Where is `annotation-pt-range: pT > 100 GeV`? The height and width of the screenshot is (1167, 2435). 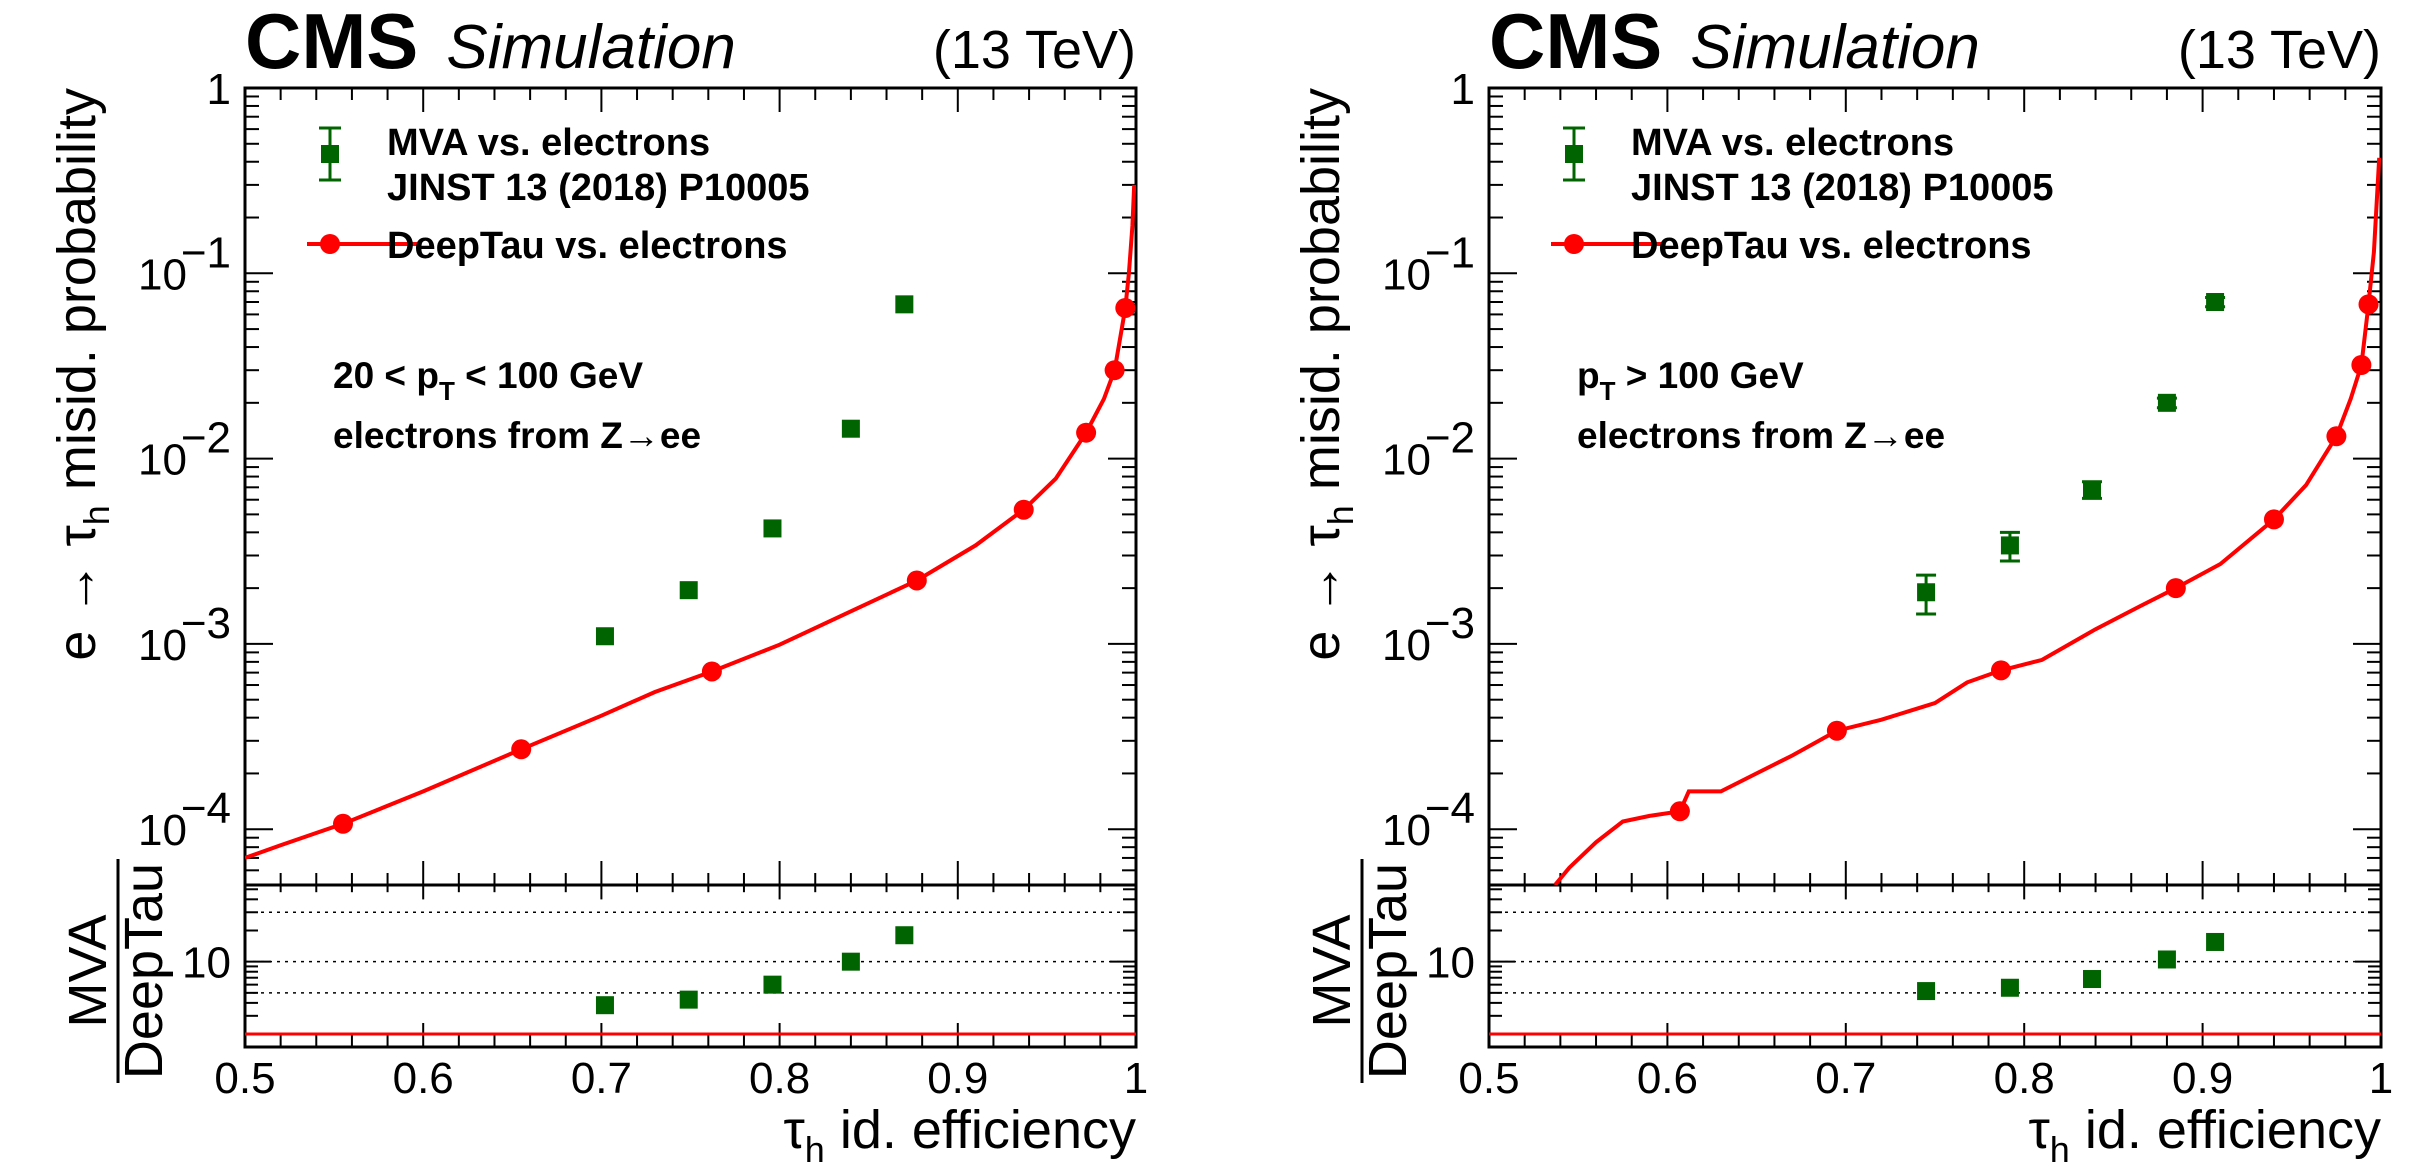 annotation-pt-range: pT > 100 GeV is located at coordinates (1690, 380).